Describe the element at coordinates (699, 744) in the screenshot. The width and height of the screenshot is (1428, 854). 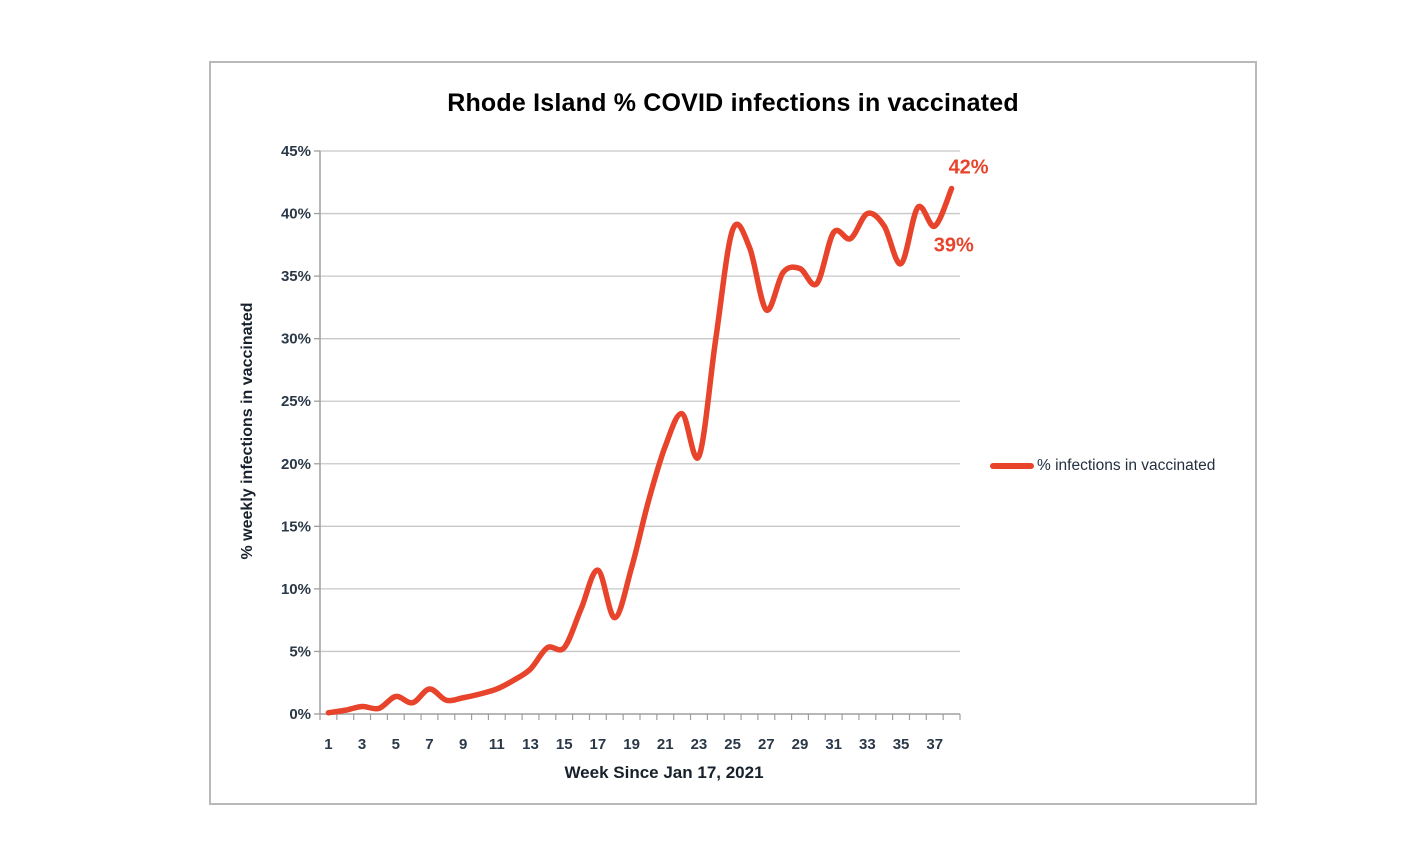
I see `x-tick-label: 23` at that location.